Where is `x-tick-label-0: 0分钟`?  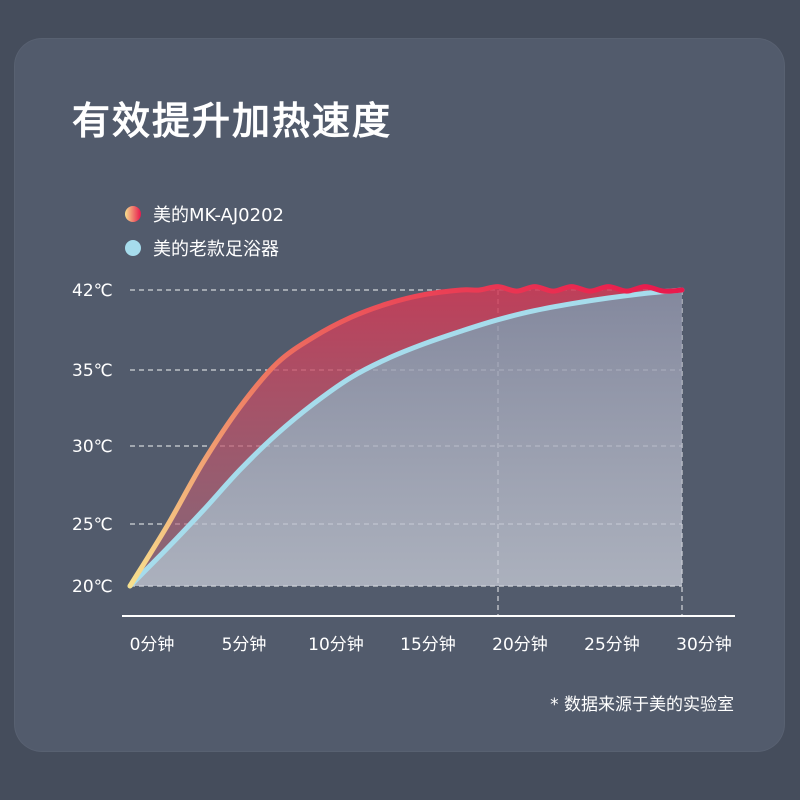
x-tick-label-0: 0分钟 is located at coordinates (152, 645).